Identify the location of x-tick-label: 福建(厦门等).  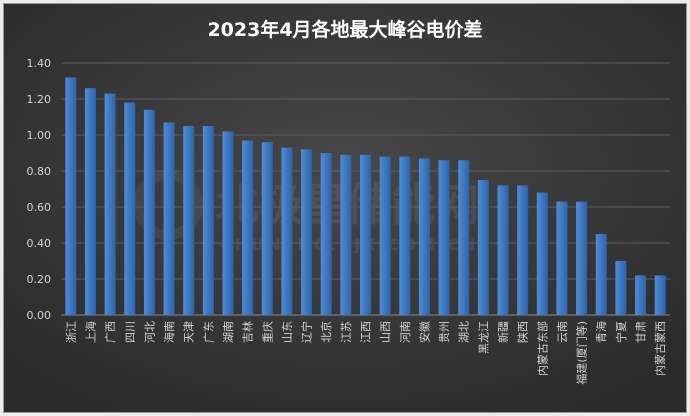
(582, 353).